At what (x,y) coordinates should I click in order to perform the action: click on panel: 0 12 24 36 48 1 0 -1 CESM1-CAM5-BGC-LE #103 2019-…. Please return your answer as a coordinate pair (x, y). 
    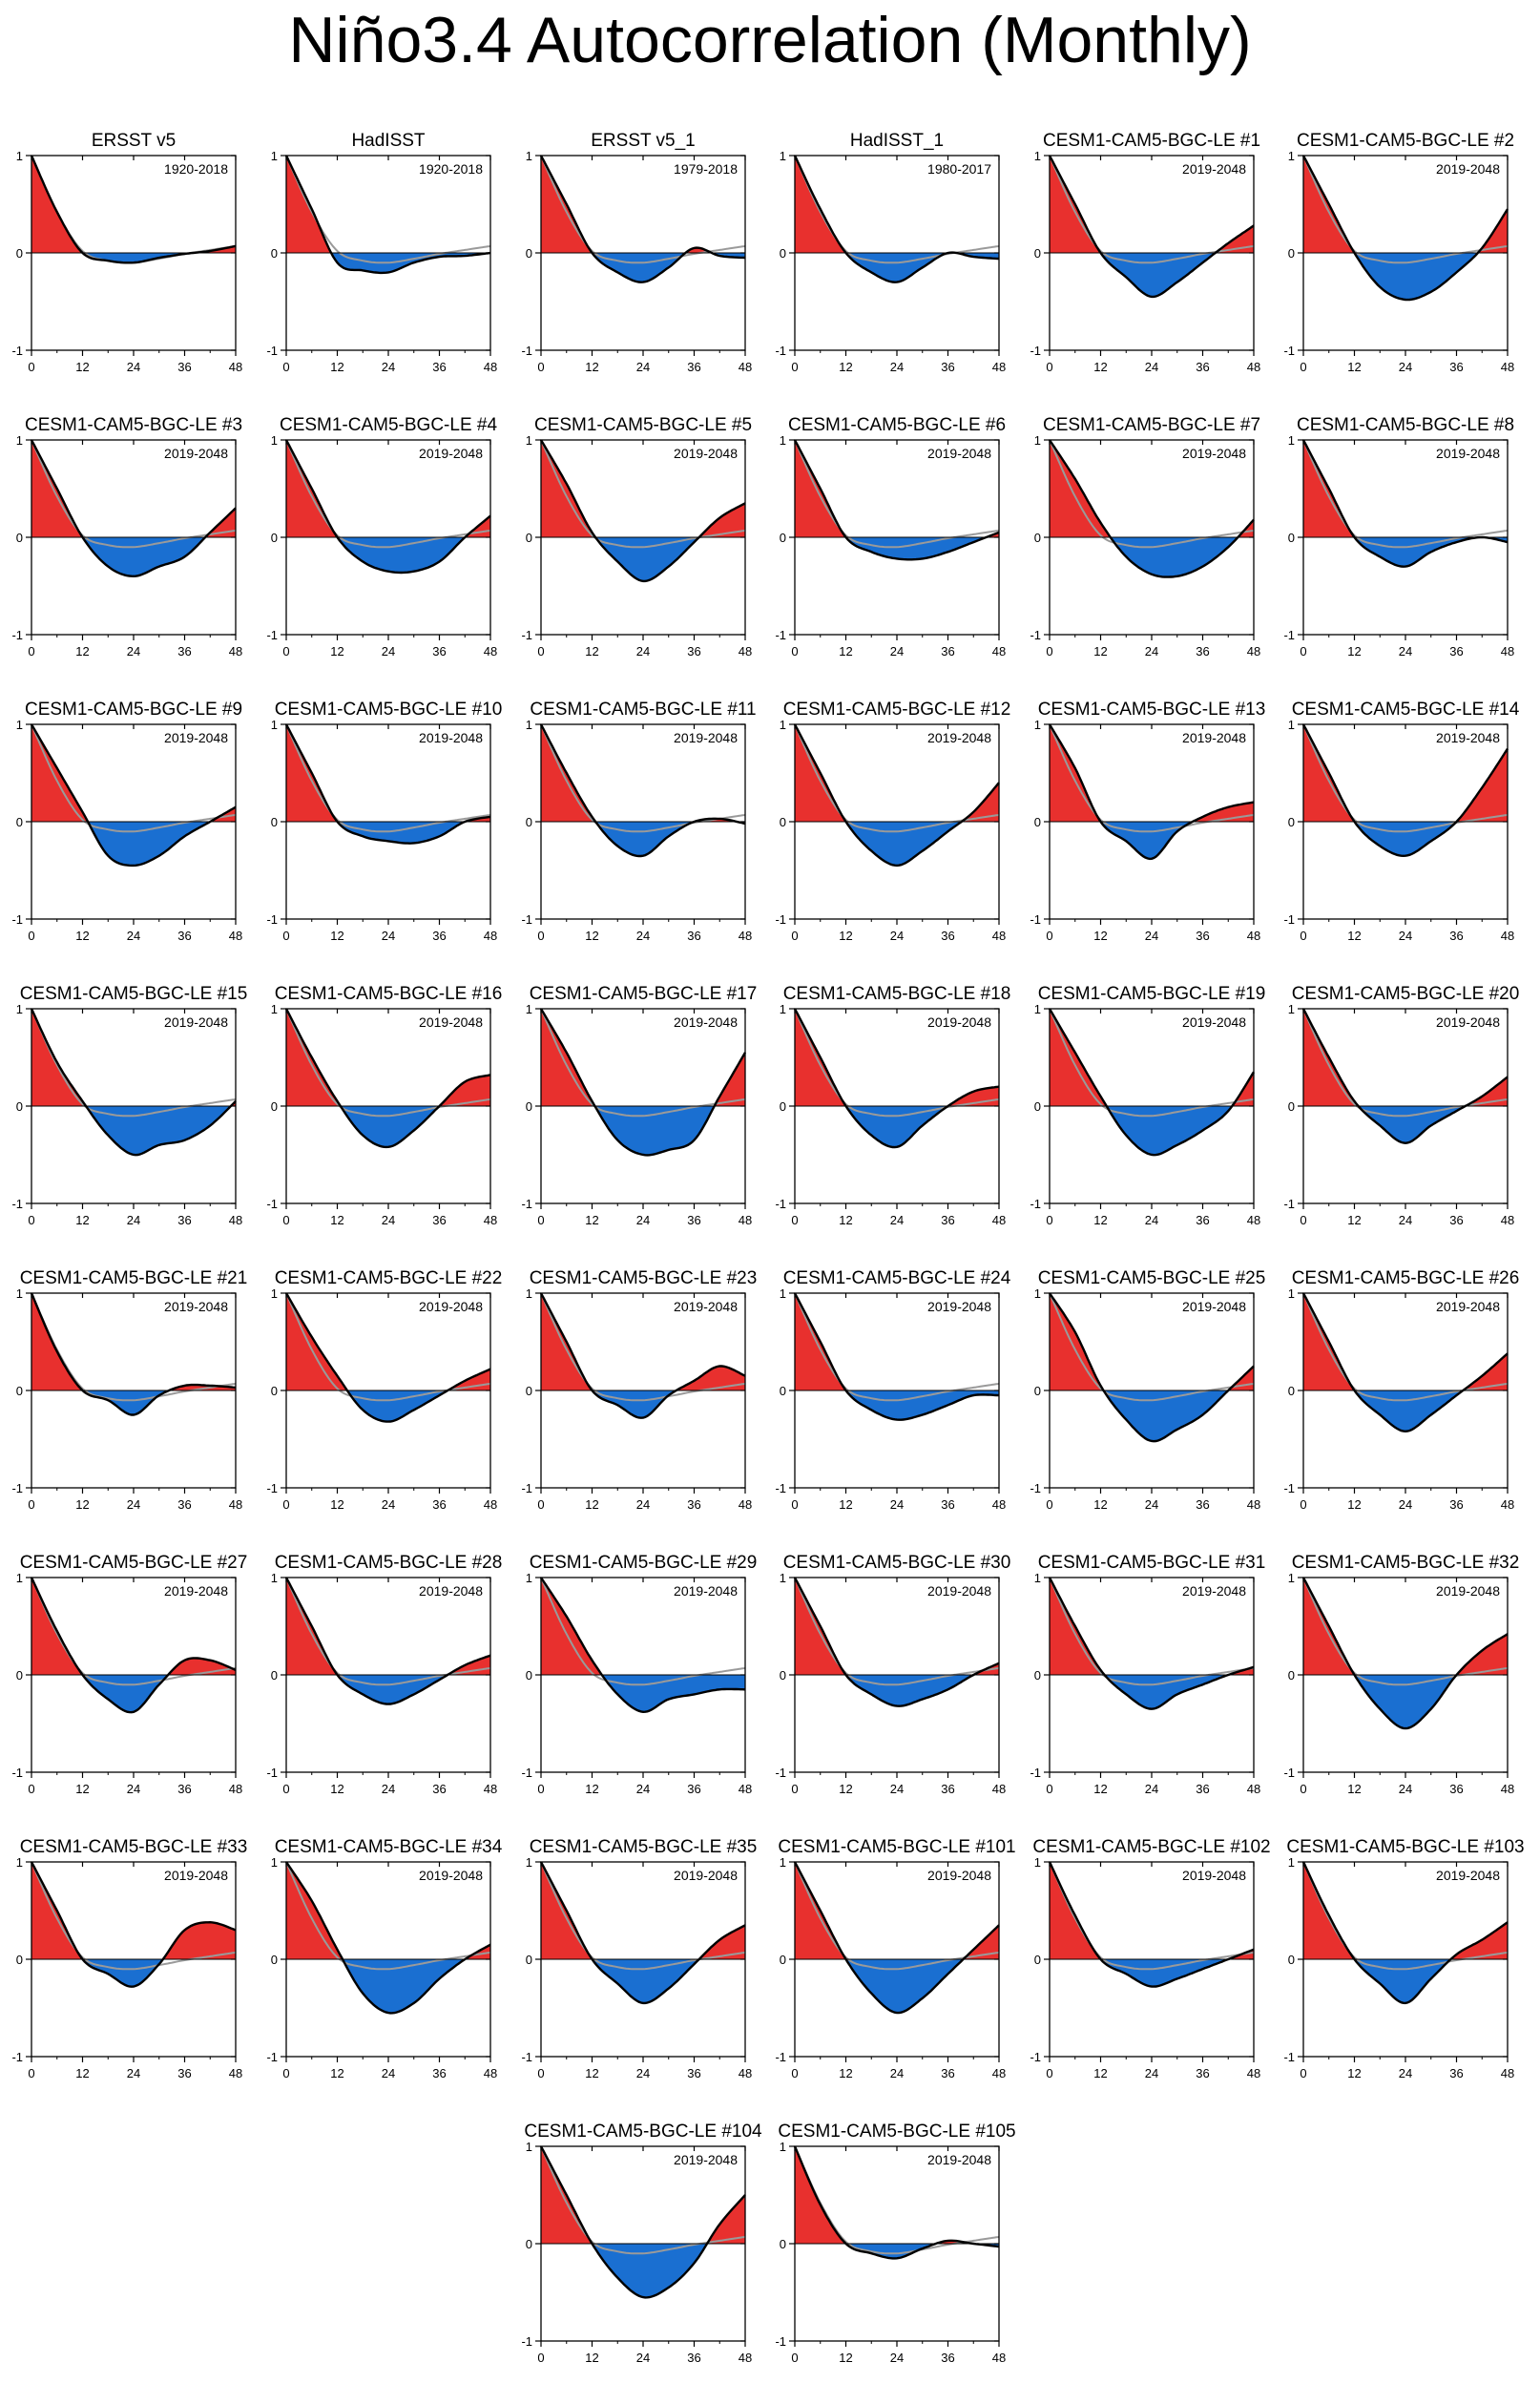
    Looking at the image, I should click on (1403, 1958).